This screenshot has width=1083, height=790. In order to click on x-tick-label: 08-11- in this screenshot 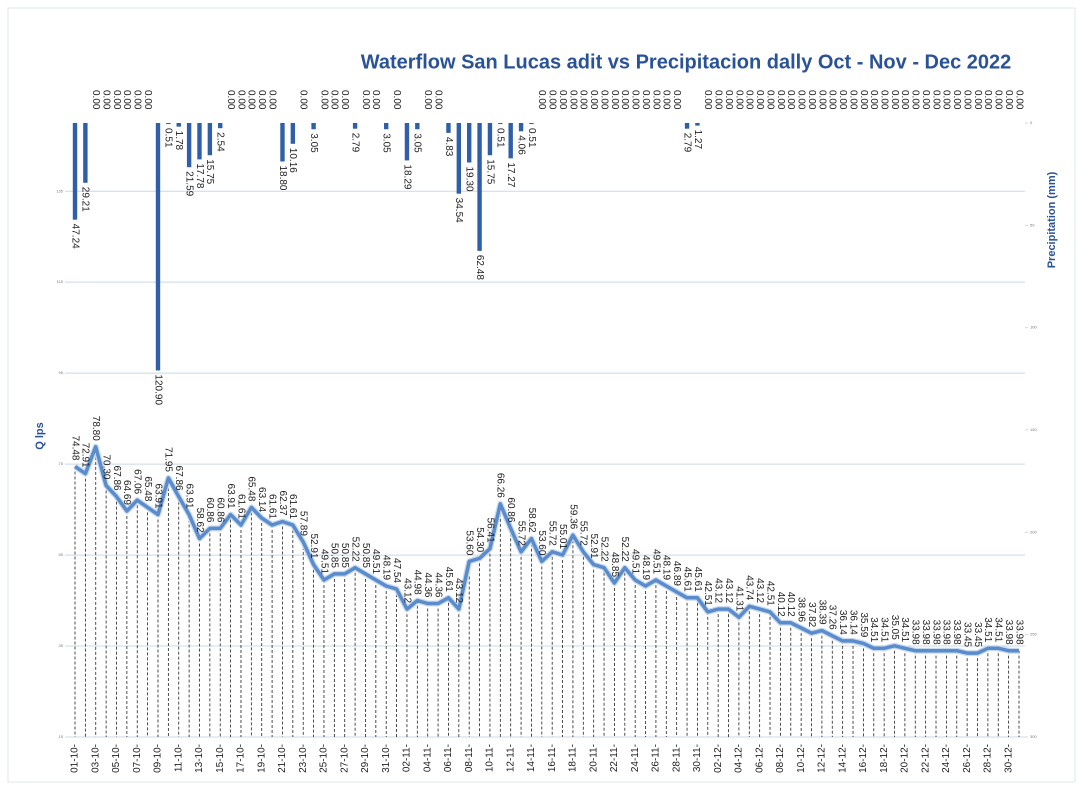, I will do `click(469, 758)`.